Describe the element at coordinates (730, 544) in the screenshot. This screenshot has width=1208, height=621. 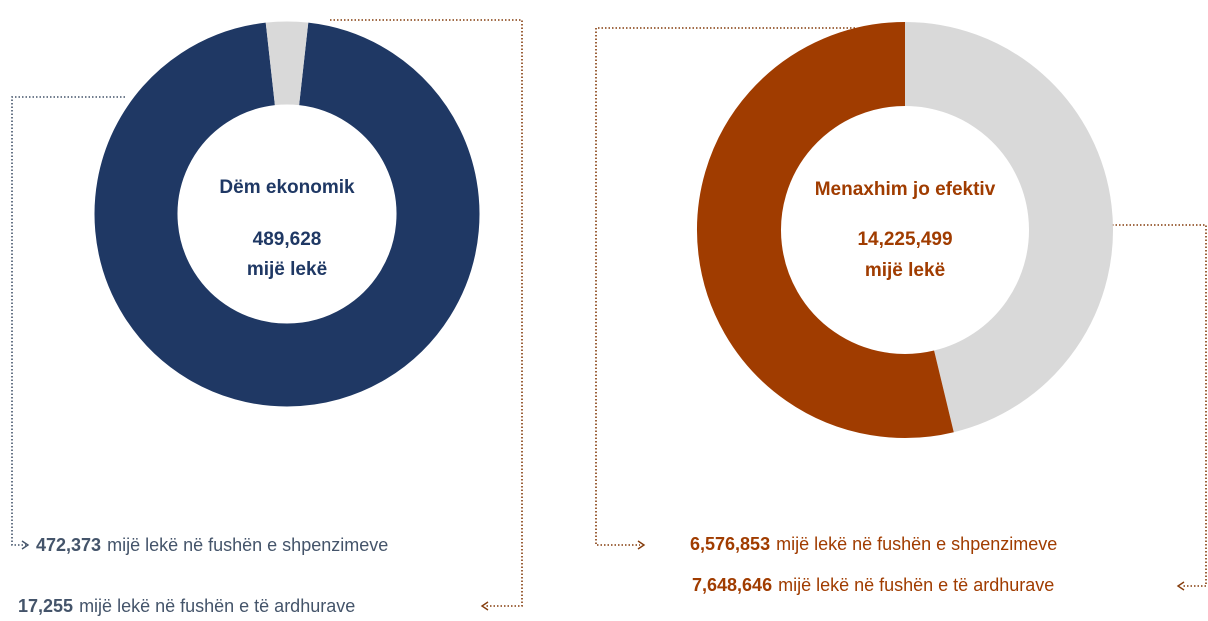
I see `segment-value: 6,576,853` at that location.